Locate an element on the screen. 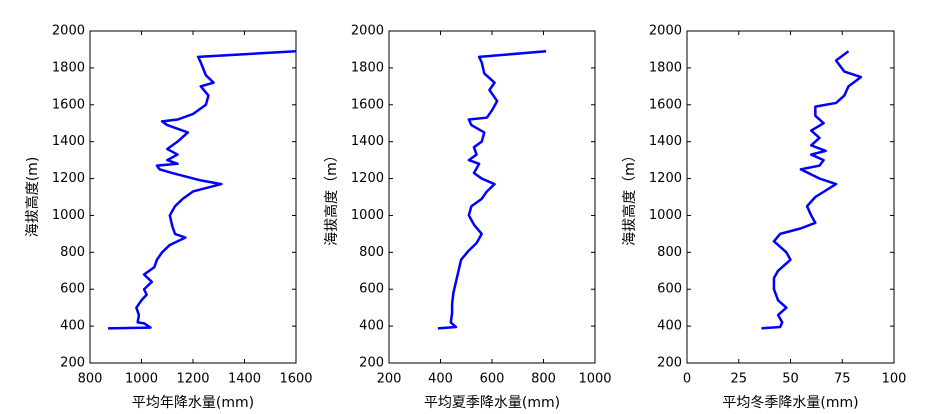 Image resolution: width=926 pixels, height=414 pixels. x-tick-label: 50 is located at coordinates (790, 379).